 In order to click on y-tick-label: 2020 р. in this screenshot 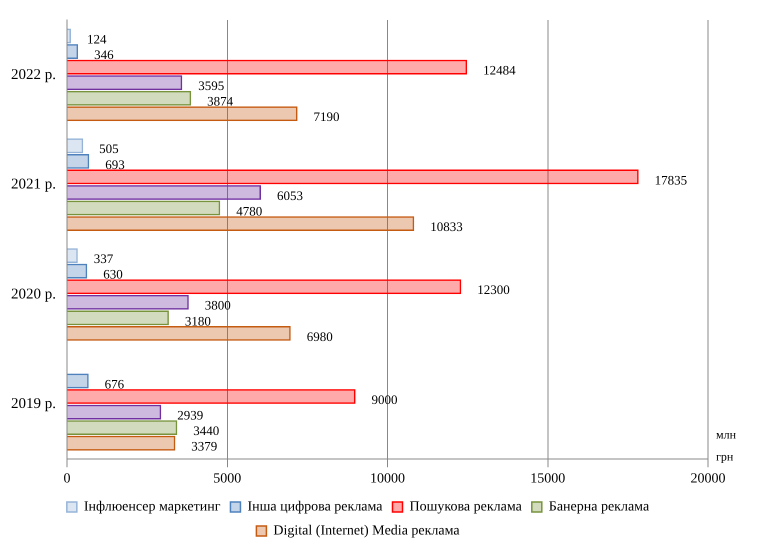, I will do `click(33, 294)`.